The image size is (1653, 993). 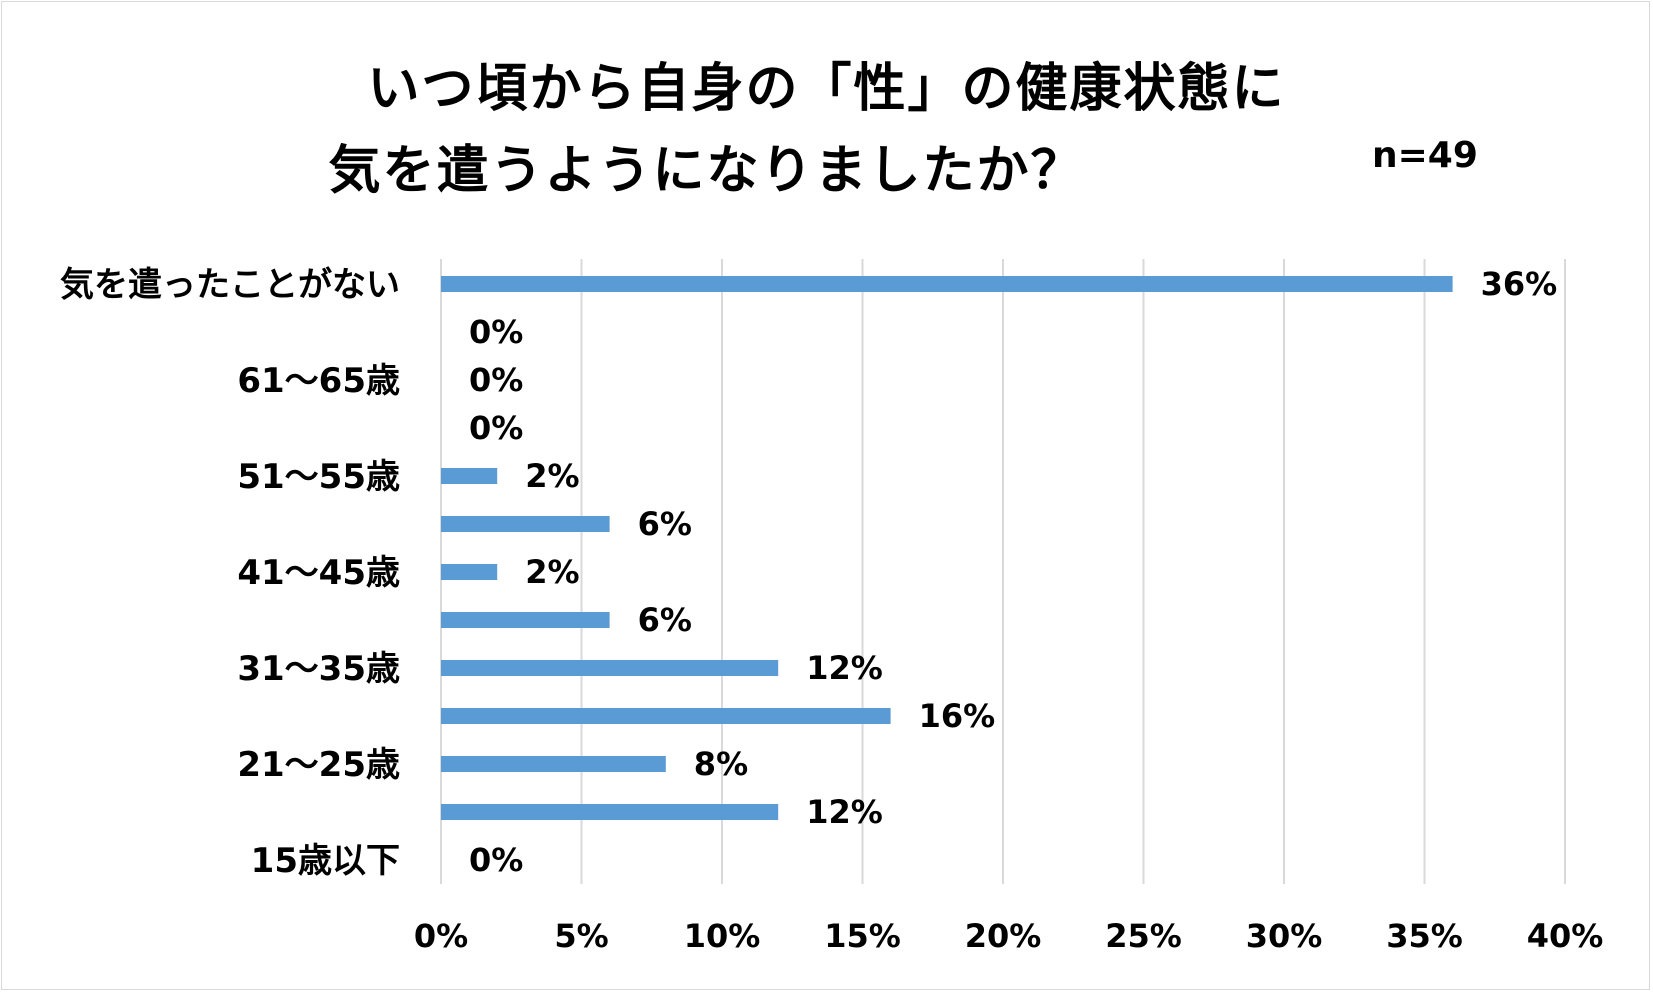 I want to click on chart-title-line-2: 気を遣うようになりましたか？, so click(x=706, y=171).